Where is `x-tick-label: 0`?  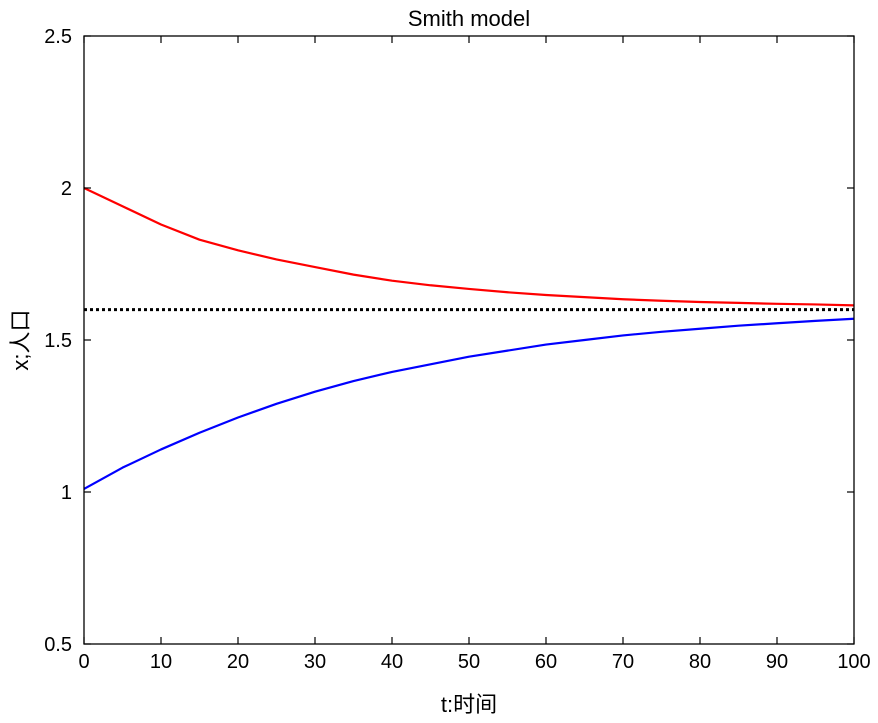
x-tick-label: 0 is located at coordinates (83, 662).